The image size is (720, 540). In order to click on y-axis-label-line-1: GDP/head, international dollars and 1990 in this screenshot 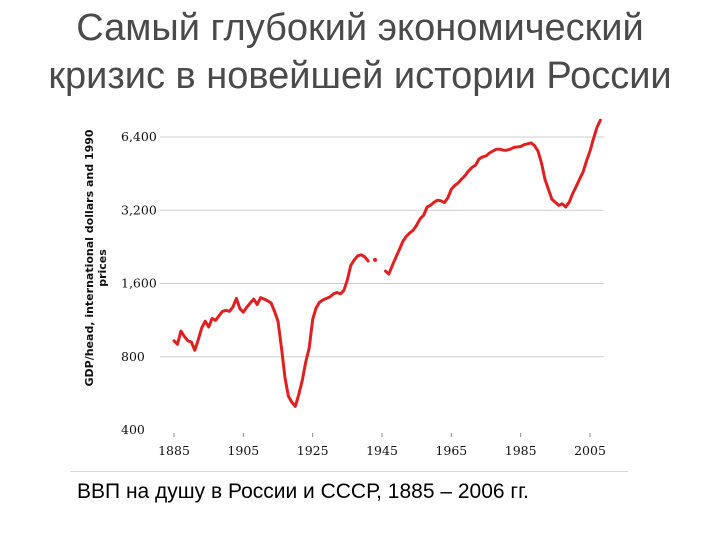, I will do `click(89, 257)`.